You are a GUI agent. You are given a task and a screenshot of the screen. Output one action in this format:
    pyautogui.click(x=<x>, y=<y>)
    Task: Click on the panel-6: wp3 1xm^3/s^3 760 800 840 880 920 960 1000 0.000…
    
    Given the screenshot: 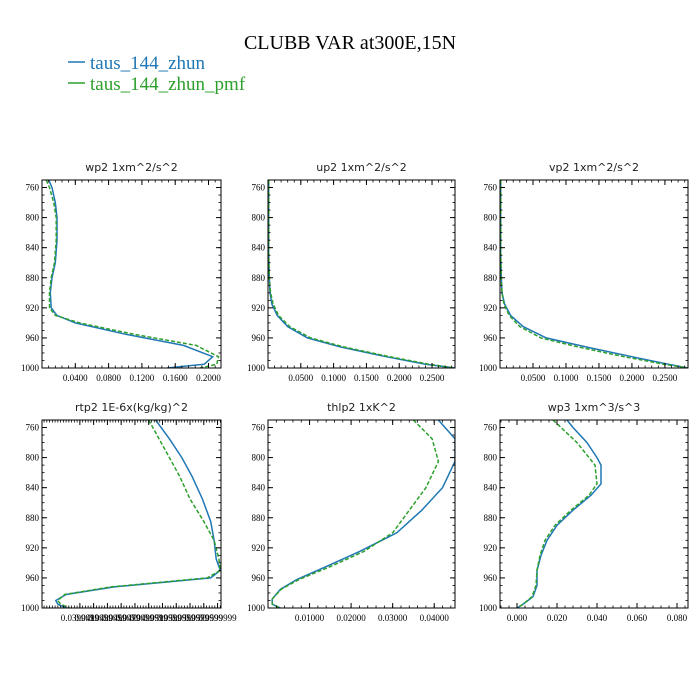 What is the action you would take?
    pyautogui.click(x=584, y=512)
    